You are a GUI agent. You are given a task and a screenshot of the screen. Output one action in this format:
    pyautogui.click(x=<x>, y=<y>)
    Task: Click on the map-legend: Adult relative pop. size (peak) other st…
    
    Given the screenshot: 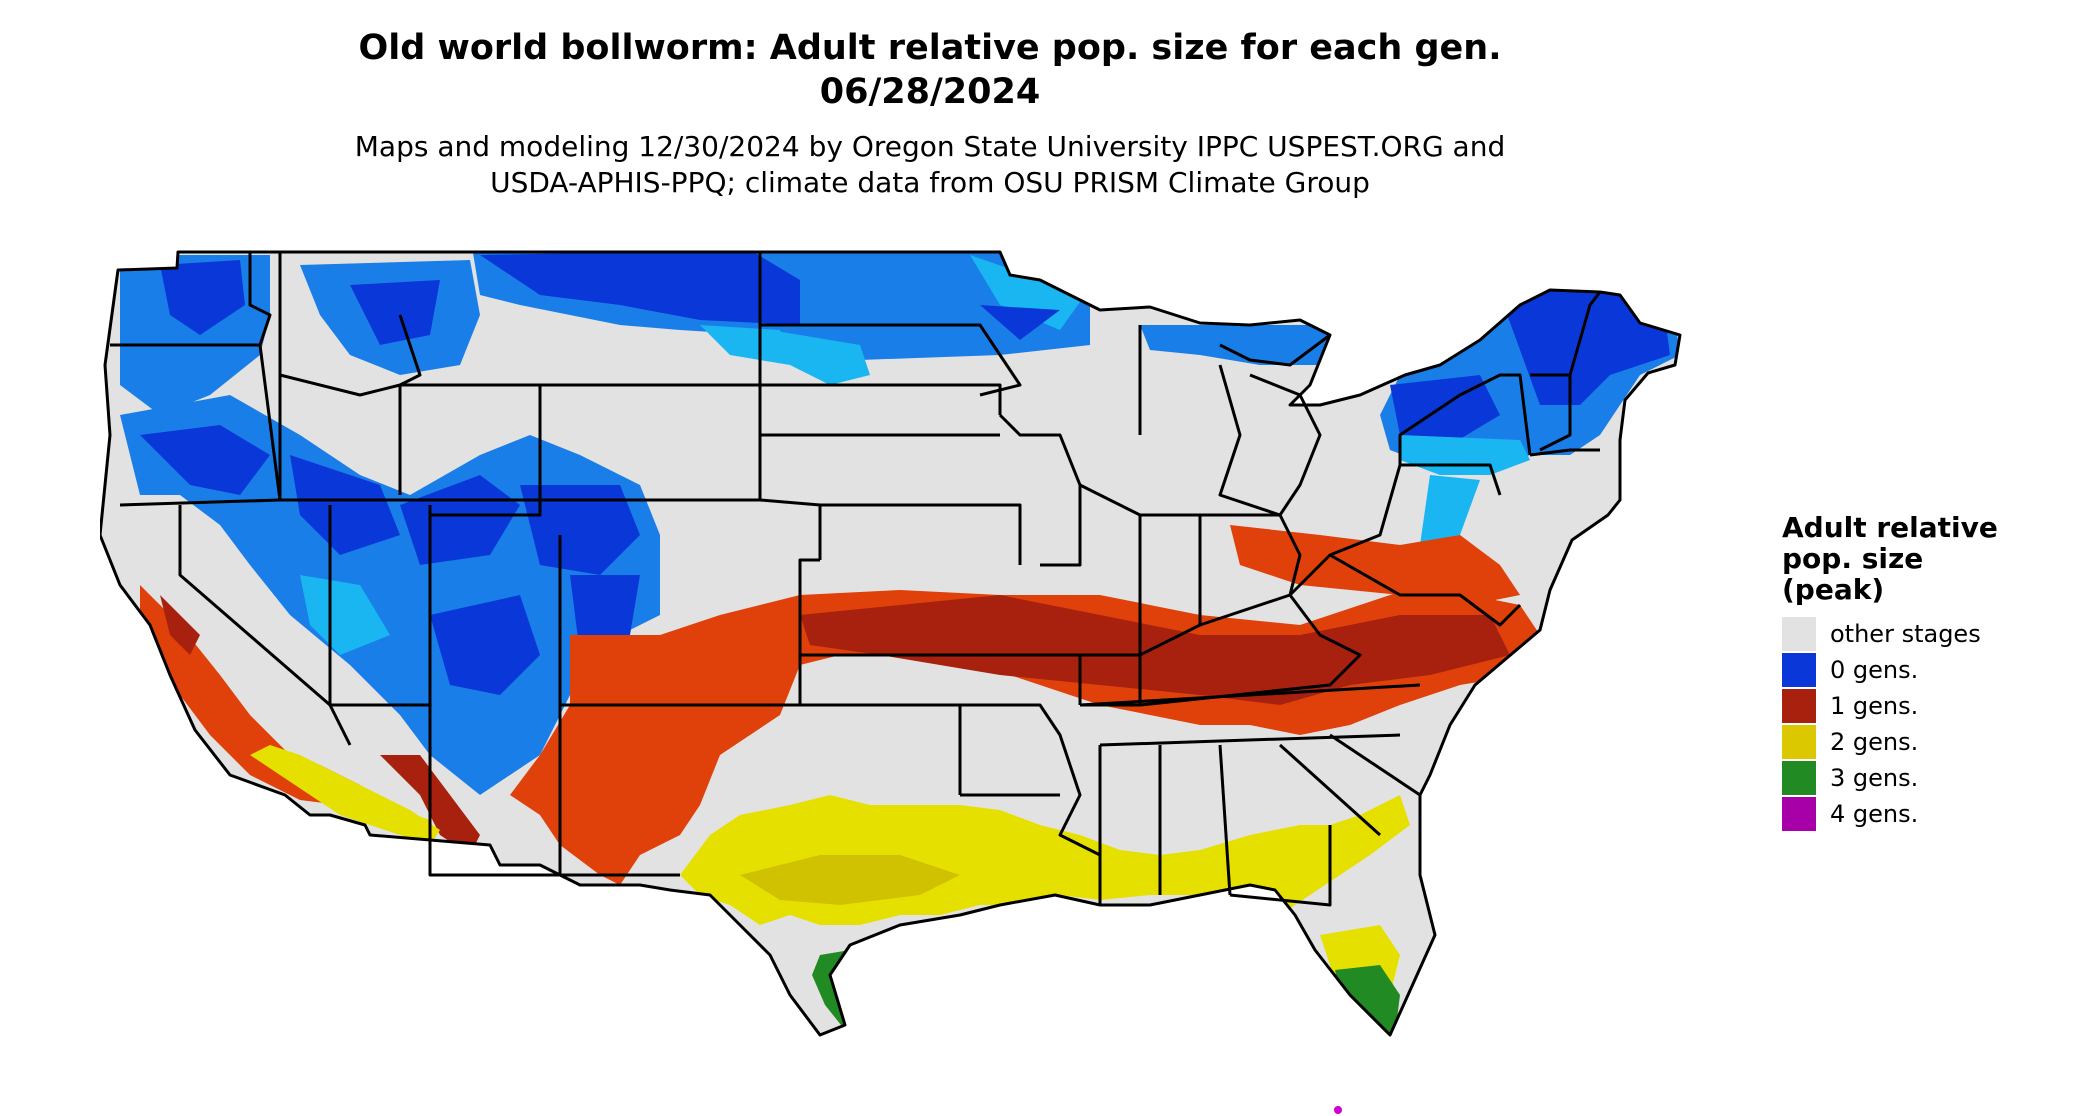 What is the action you would take?
    pyautogui.click(x=1932, y=672)
    